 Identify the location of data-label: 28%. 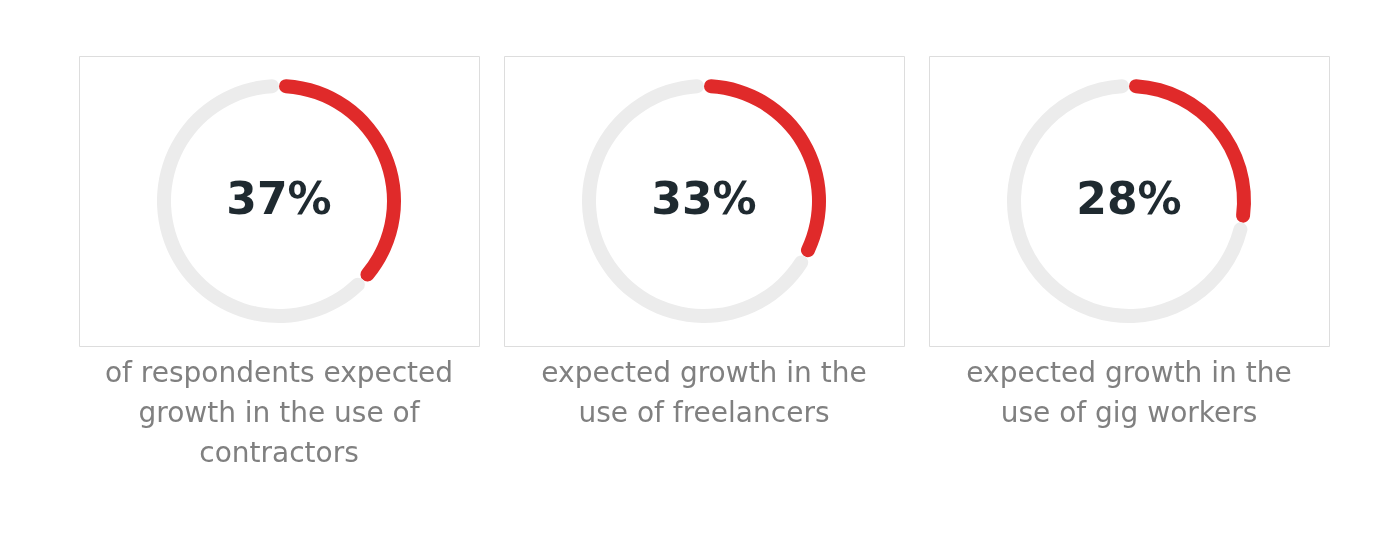
(1129, 198).